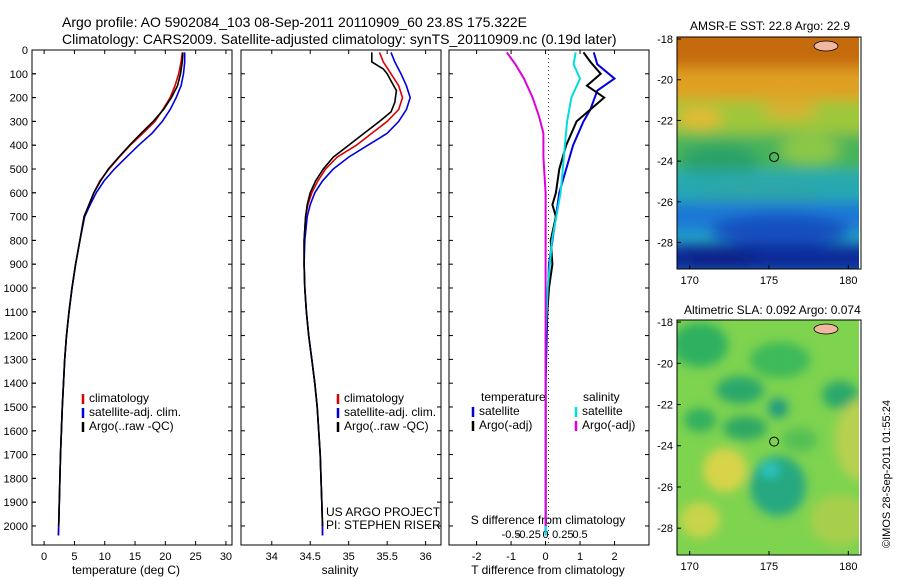 The width and height of the screenshot is (900, 580). What do you see at coordinates (16, 503) in the screenshot?
I see `depth-tick-label: 1900` at bounding box center [16, 503].